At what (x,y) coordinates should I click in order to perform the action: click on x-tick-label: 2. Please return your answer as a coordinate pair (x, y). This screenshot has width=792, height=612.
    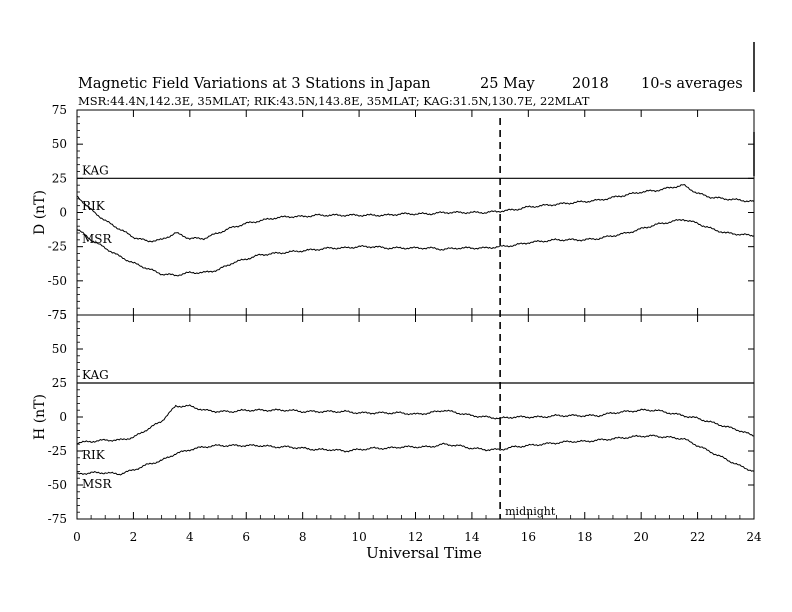
    Looking at the image, I should click on (134, 537).